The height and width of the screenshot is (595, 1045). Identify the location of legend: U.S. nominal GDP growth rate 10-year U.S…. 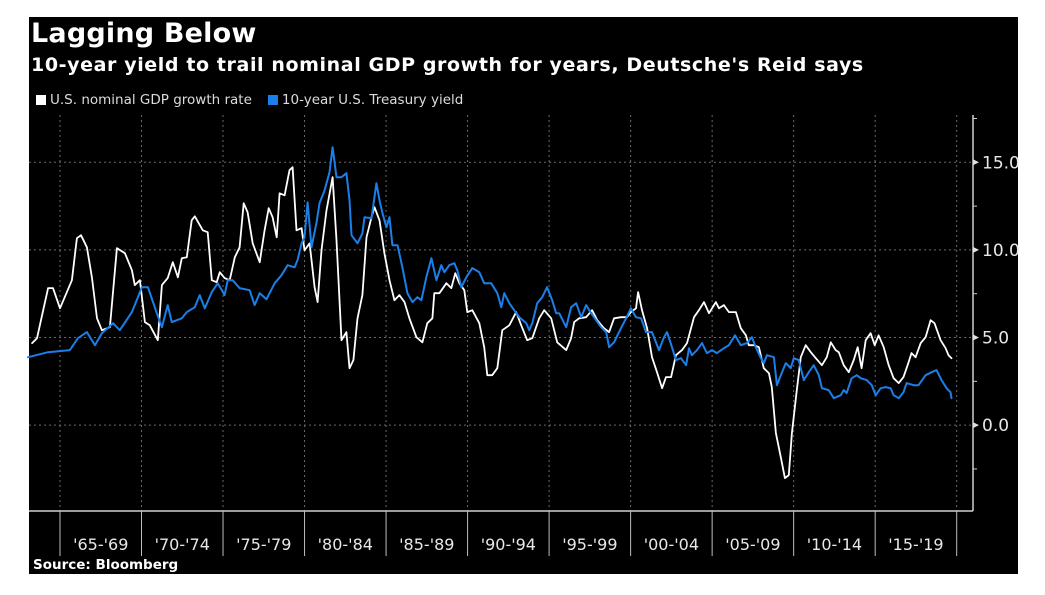
(249, 100).